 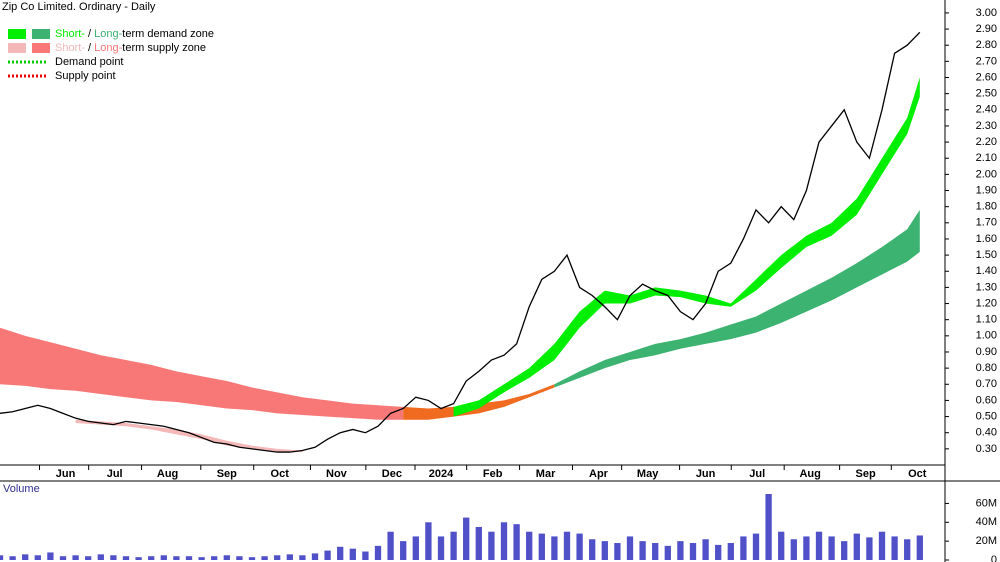 I want to click on y-tick-label: 1.80, so click(x=986, y=207).